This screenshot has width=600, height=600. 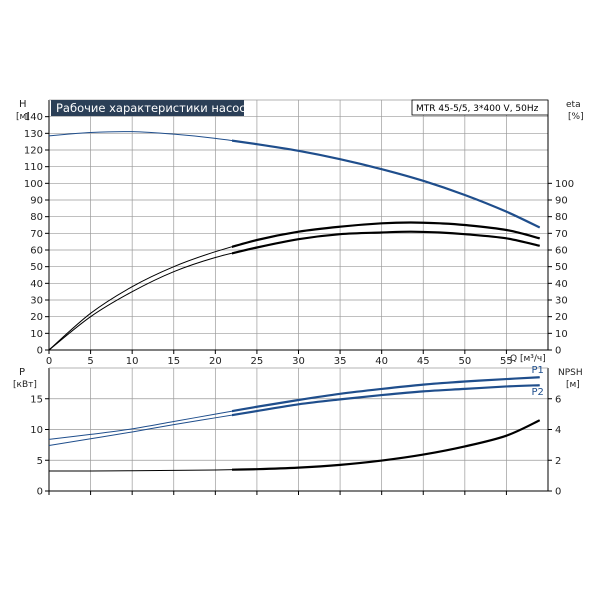 I want to click on lower-curve-P1-thin, so click(x=294, y=408).